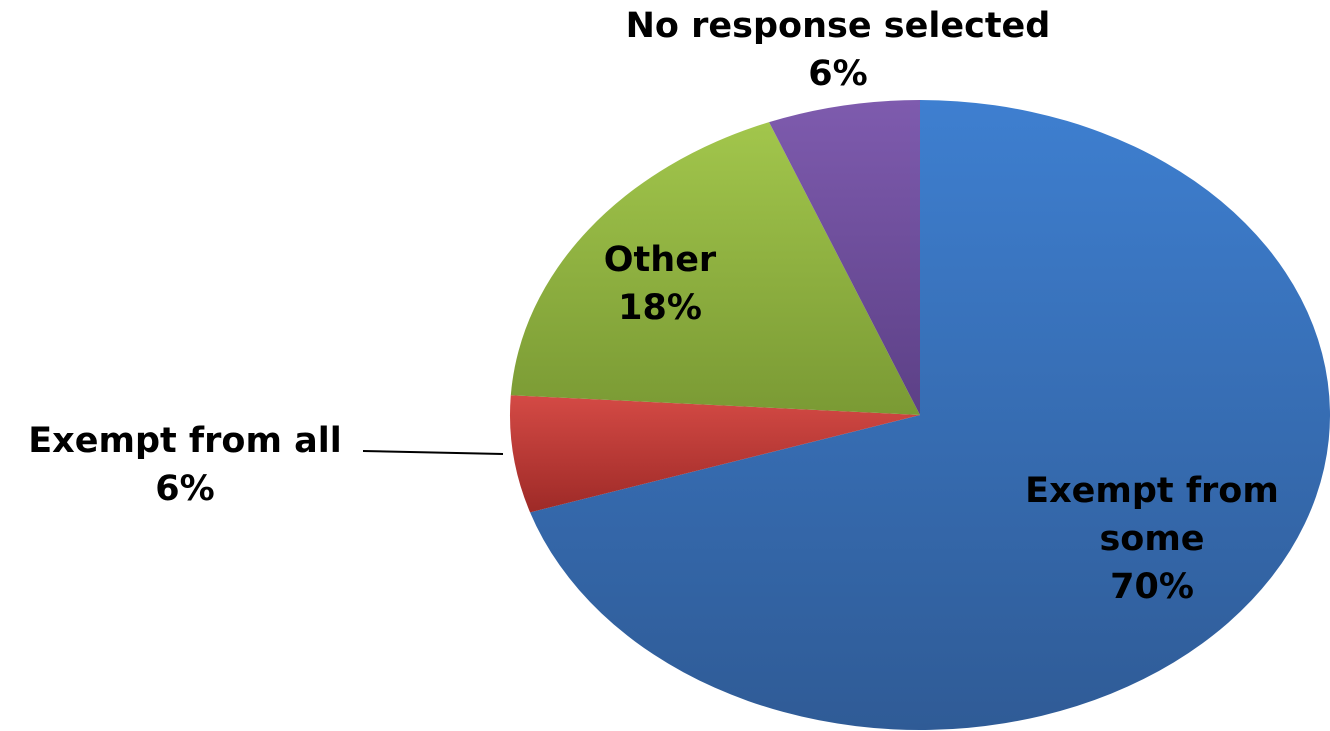  I want to click on data-label-exempt-from-all: Exempt from all 6%, so click(184, 465).